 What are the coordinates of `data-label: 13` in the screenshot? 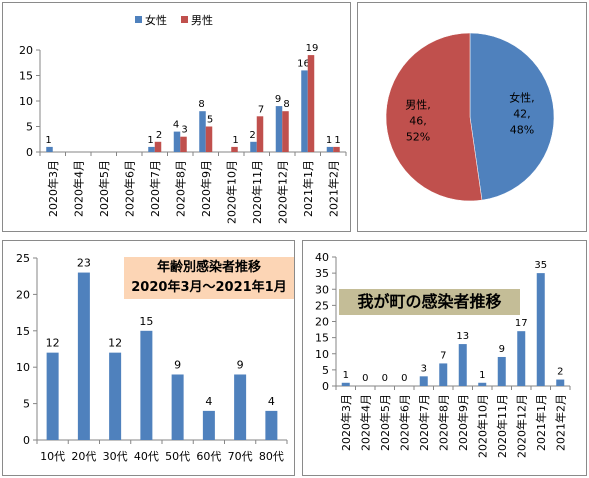 It's located at (462, 336).